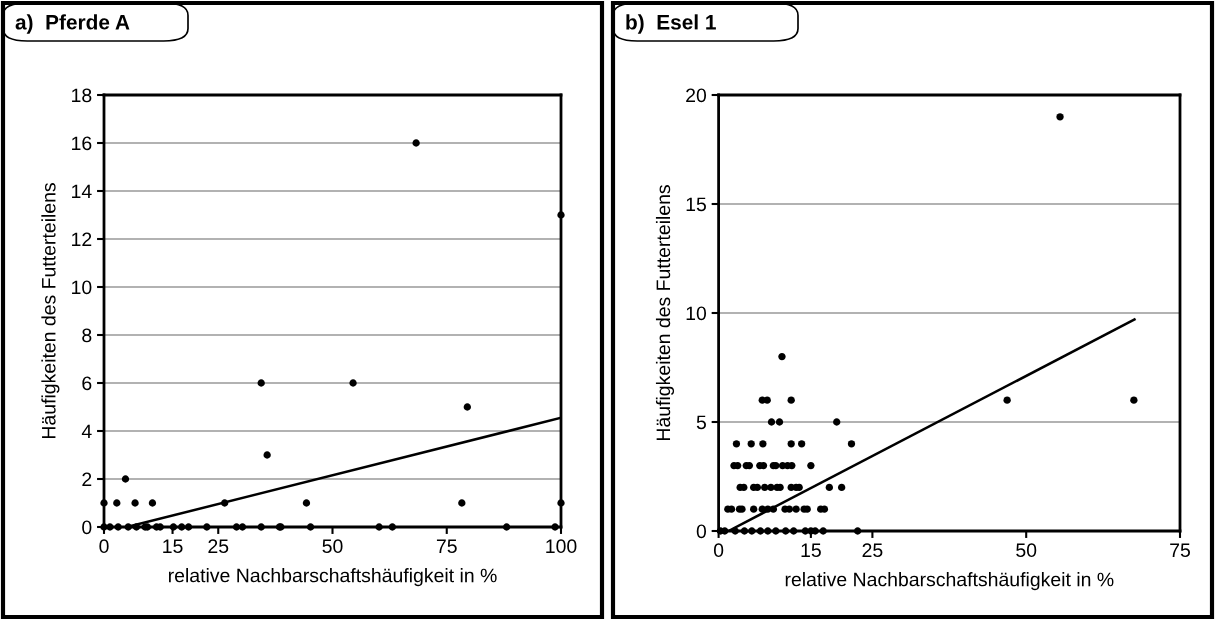 The height and width of the screenshot is (620, 1215). Describe the element at coordinates (82, 95) in the screenshot. I see `y-tick-label: 18` at that location.